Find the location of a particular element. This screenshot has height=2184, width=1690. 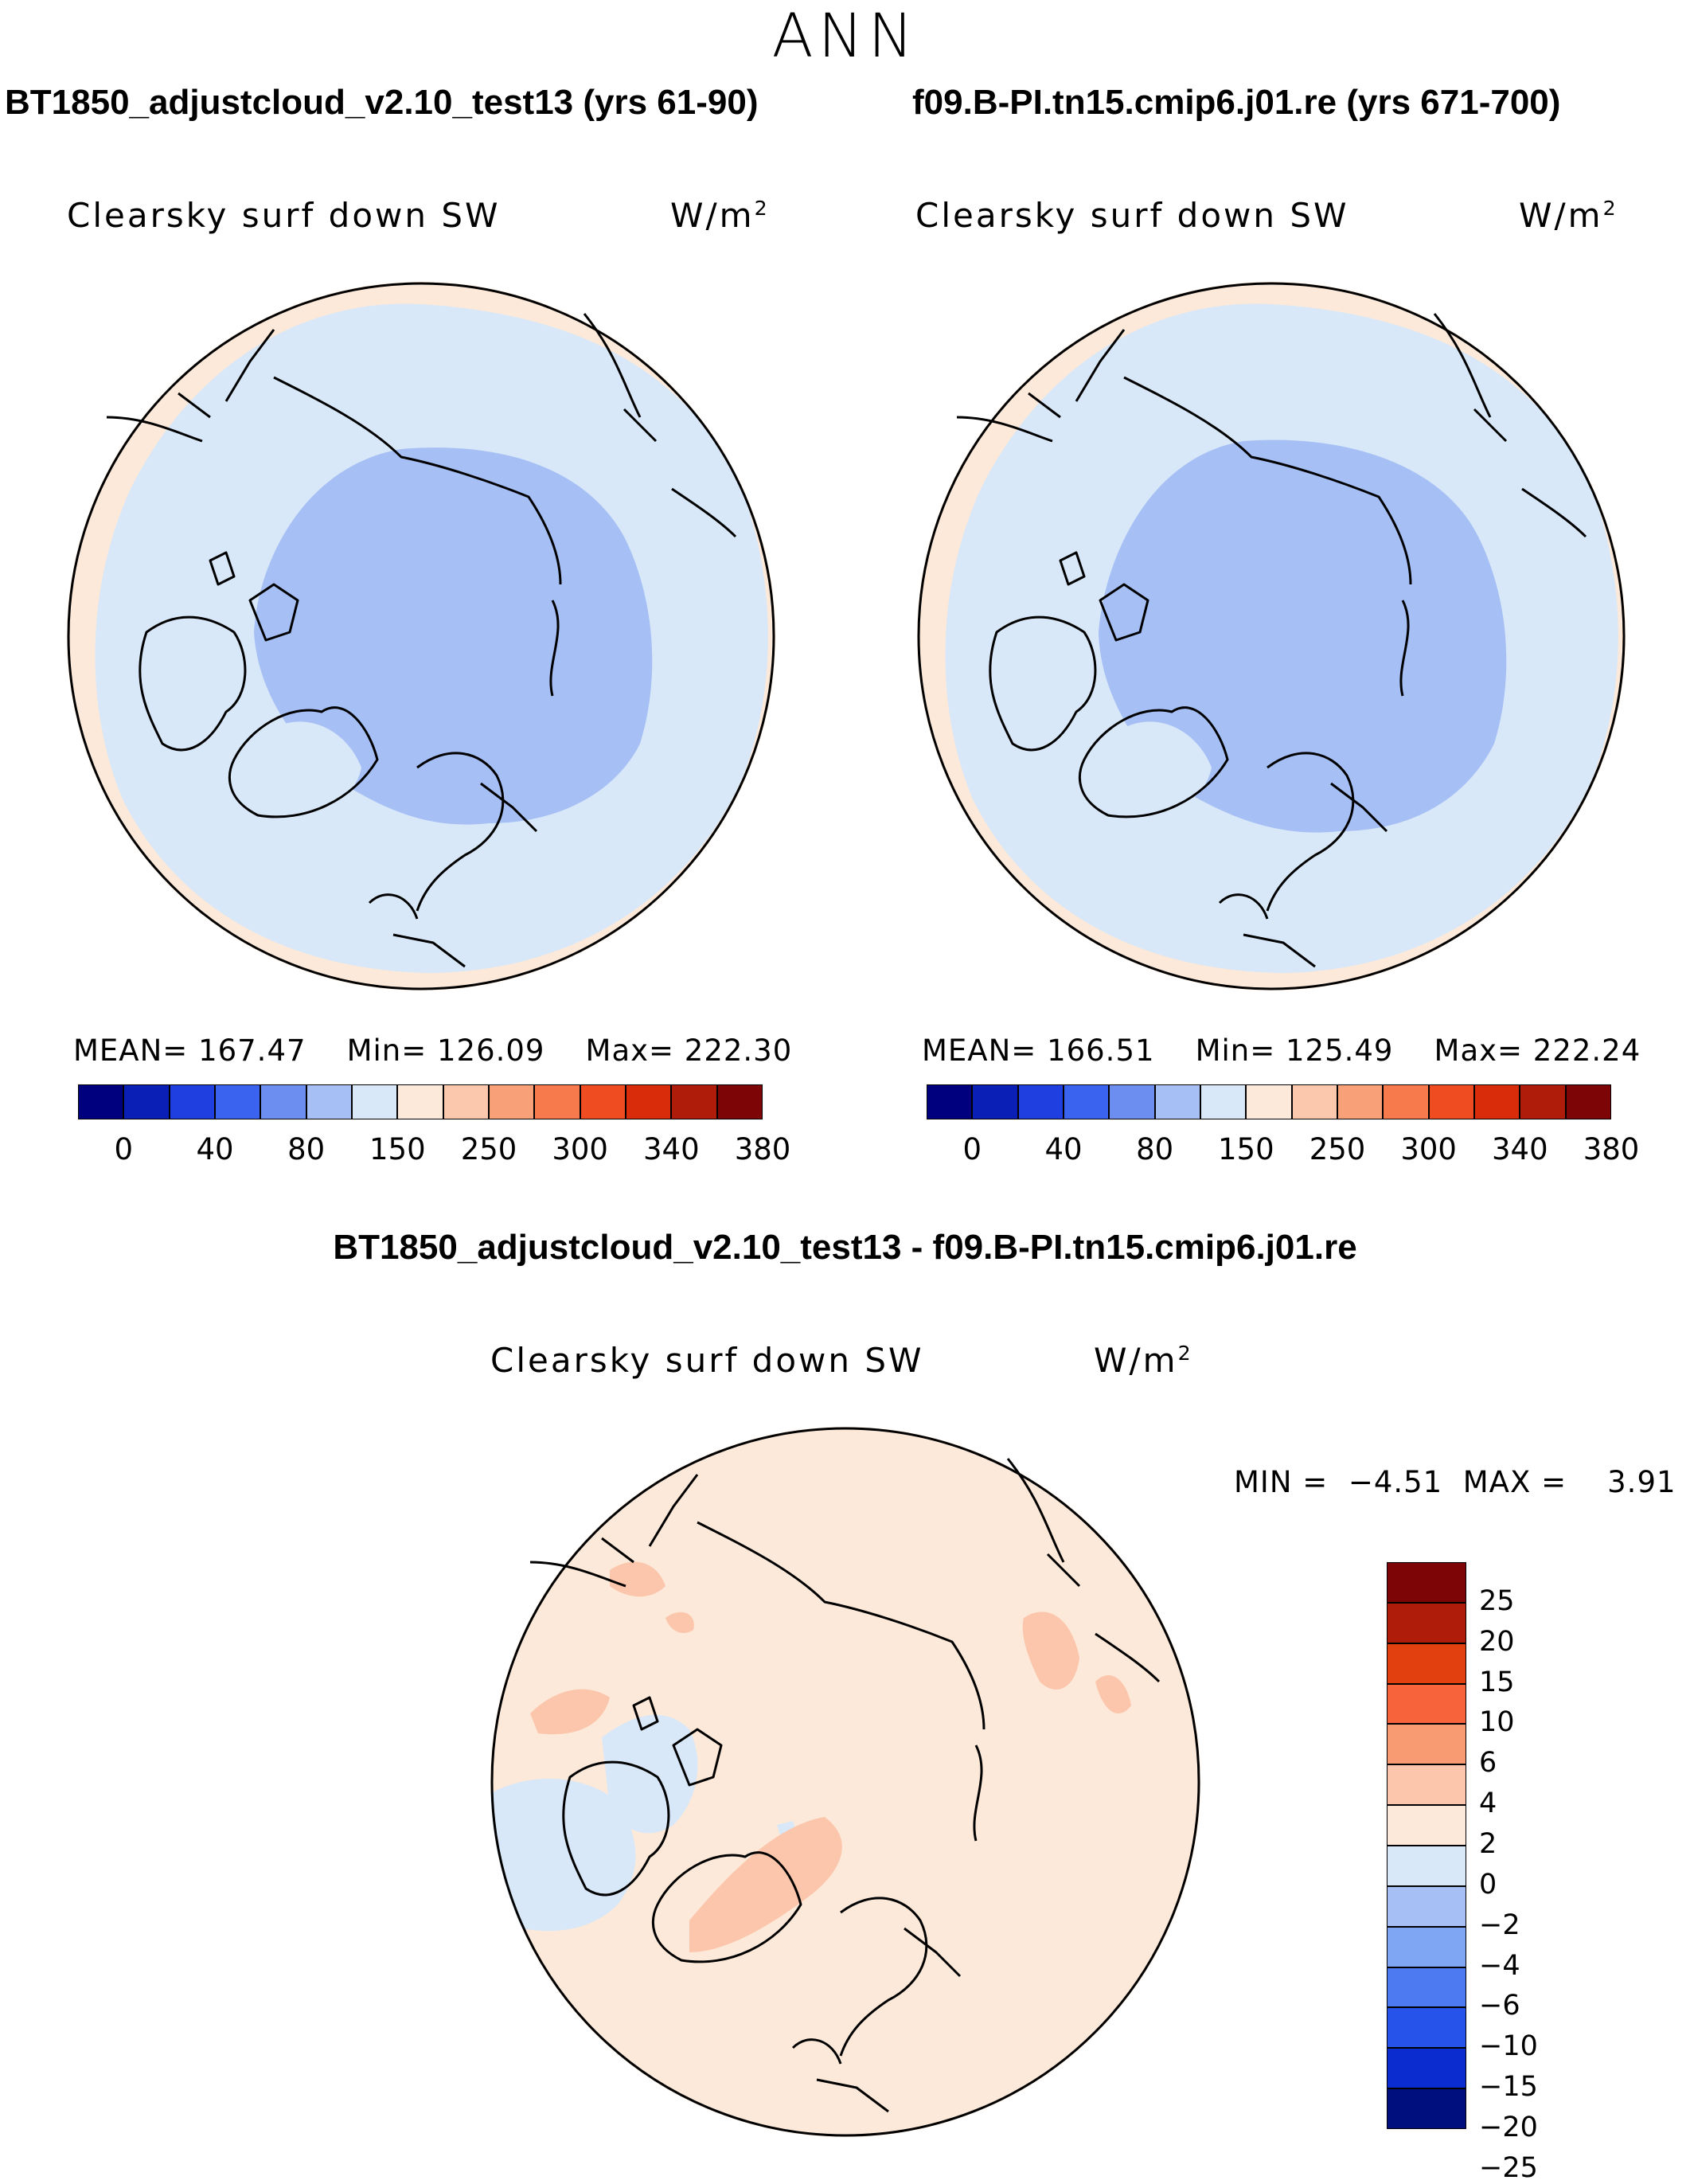

panel1-colorbar is located at coordinates (420, 1101).